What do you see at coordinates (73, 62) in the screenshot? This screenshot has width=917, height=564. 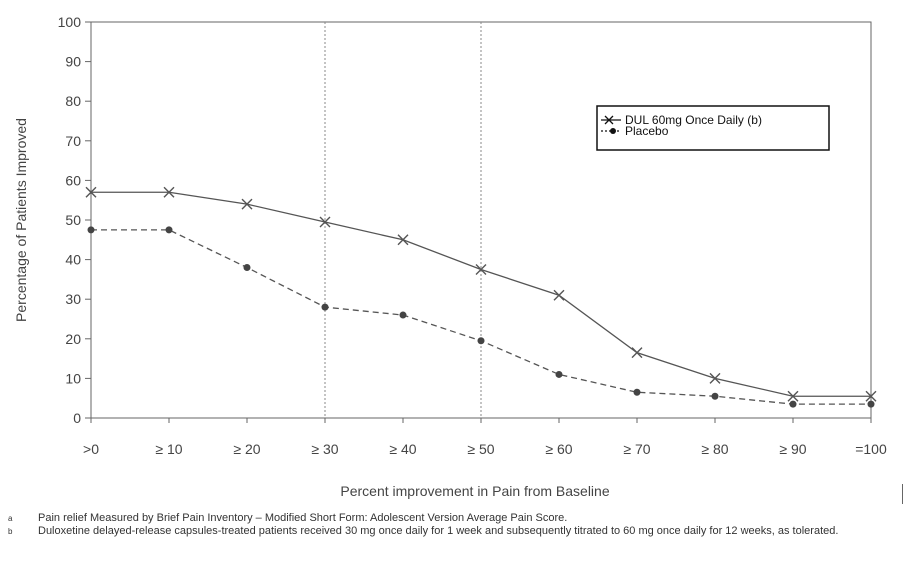 I see `y-tick-label: 90` at bounding box center [73, 62].